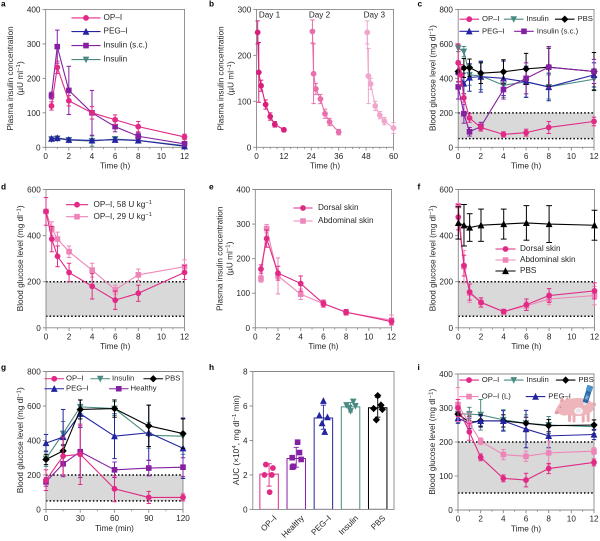 The image size is (600, 541). What do you see at coordinates (496, 396) in the screenshot?
I see `svg-text: OP–I (L)` at bounding box center [496, 396].